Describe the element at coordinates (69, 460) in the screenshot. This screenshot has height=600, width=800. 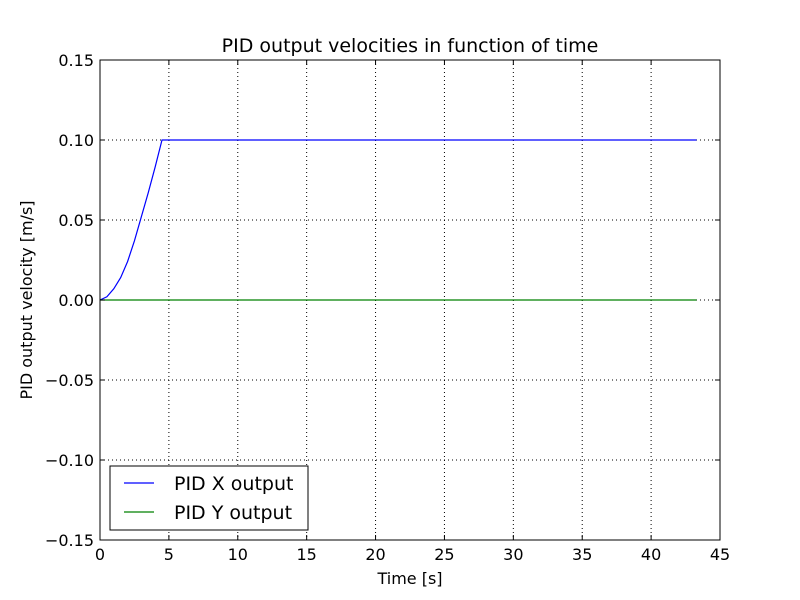
I see `y-tick-label: −0.10` at that location.